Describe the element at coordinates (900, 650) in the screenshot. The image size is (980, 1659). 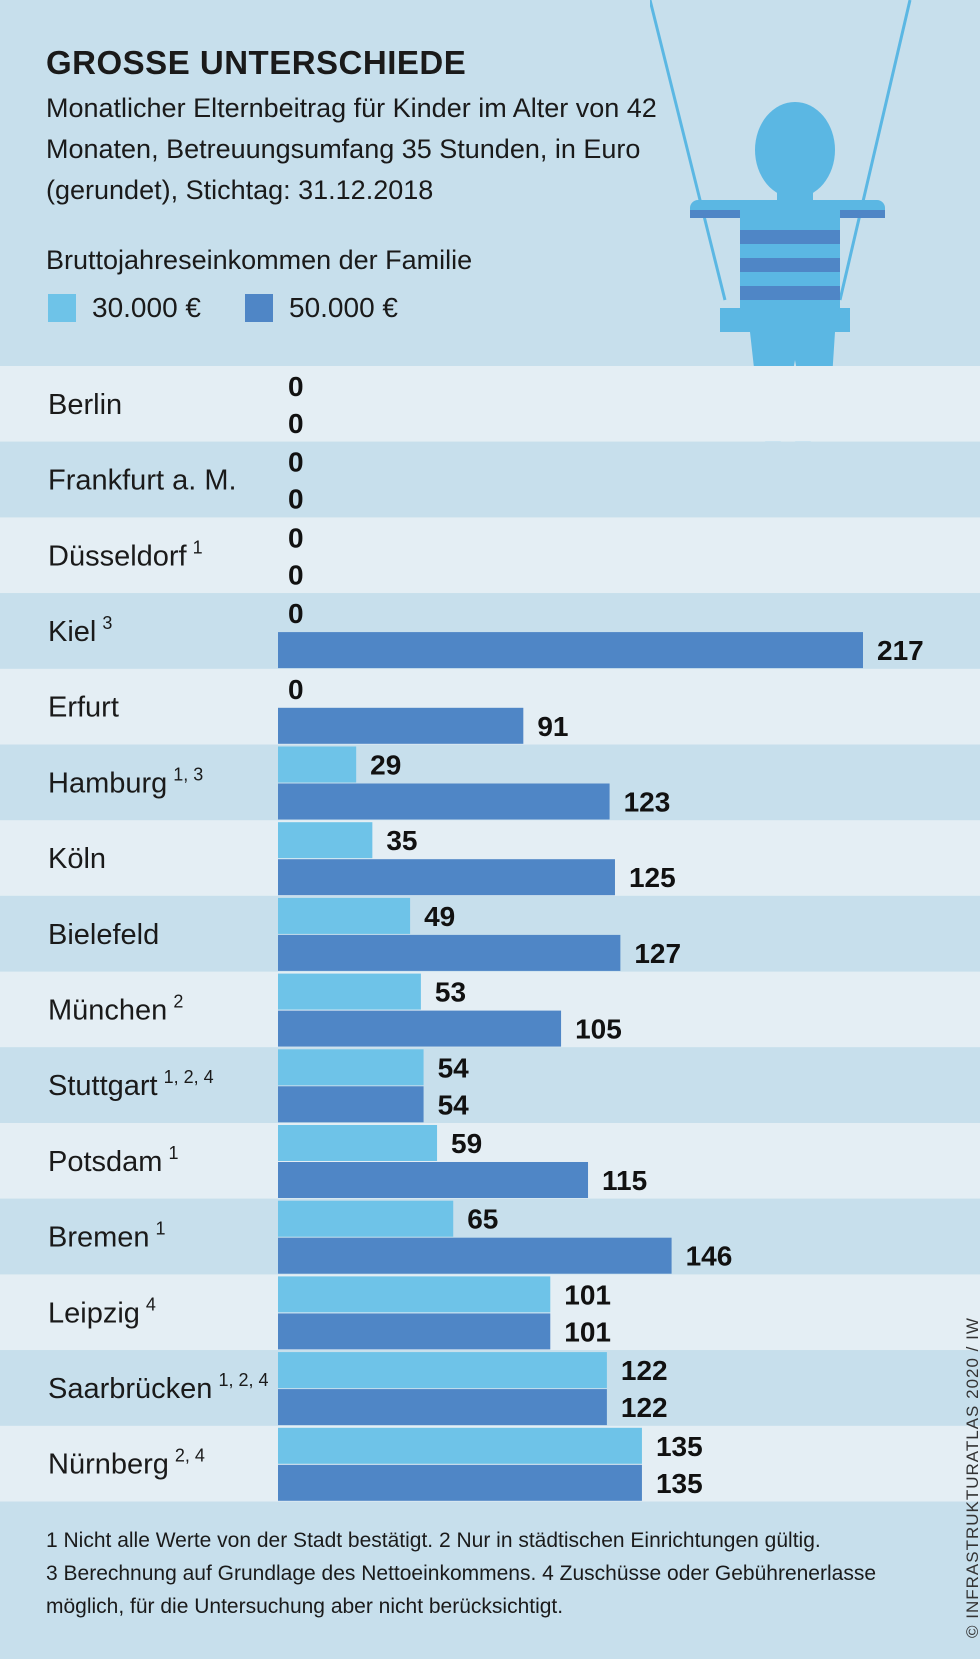
I see `value-label-50000-kiel: 217` at that location.